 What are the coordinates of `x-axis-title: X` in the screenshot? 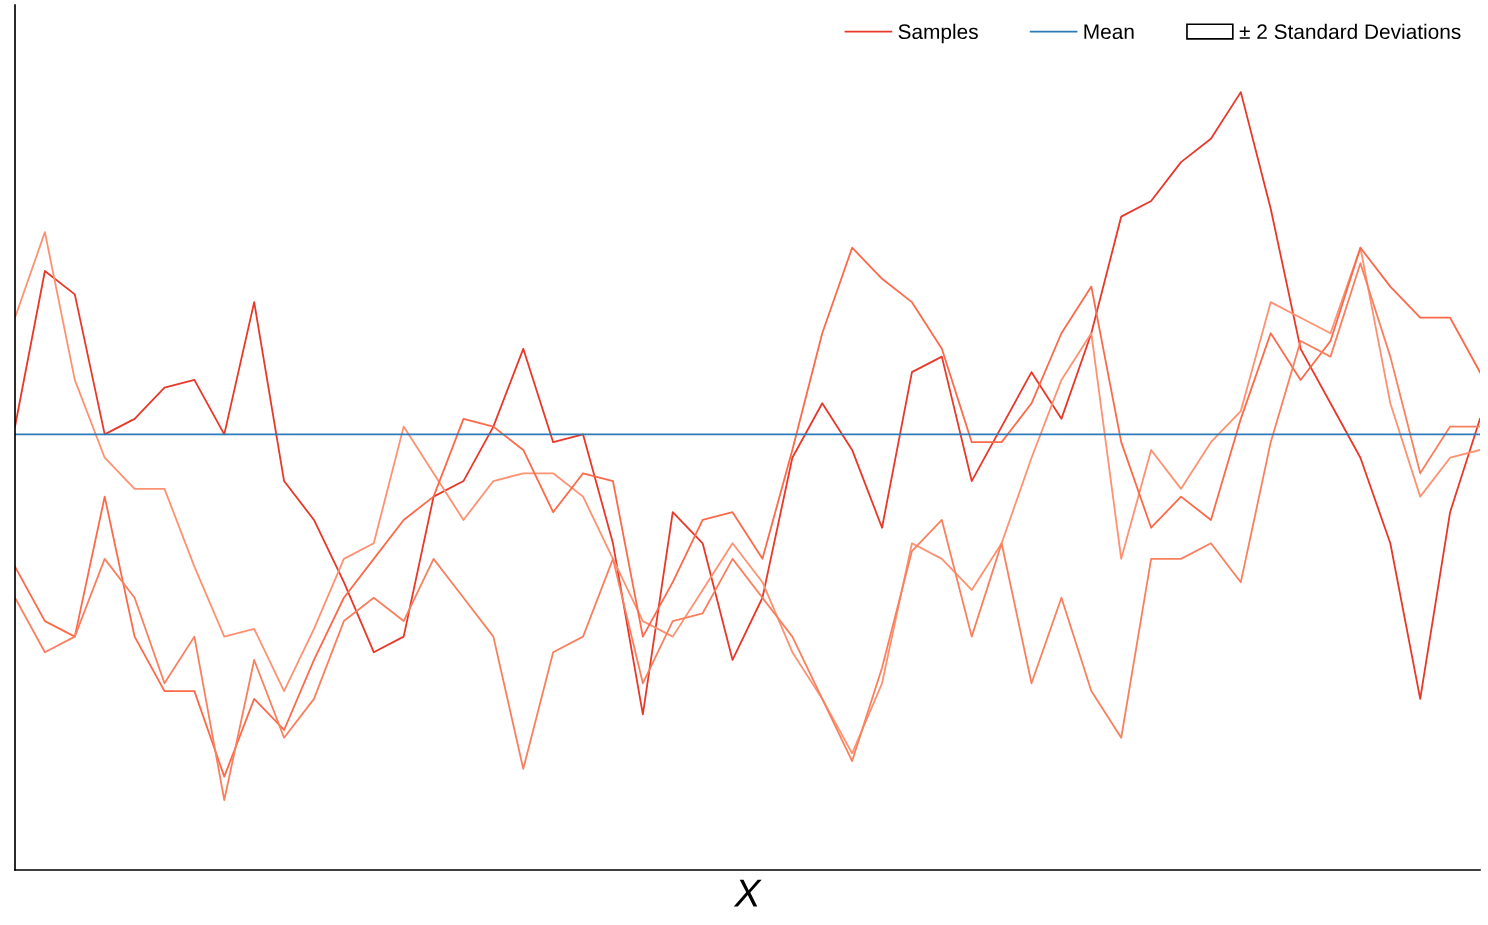 It's located at (747, 893).